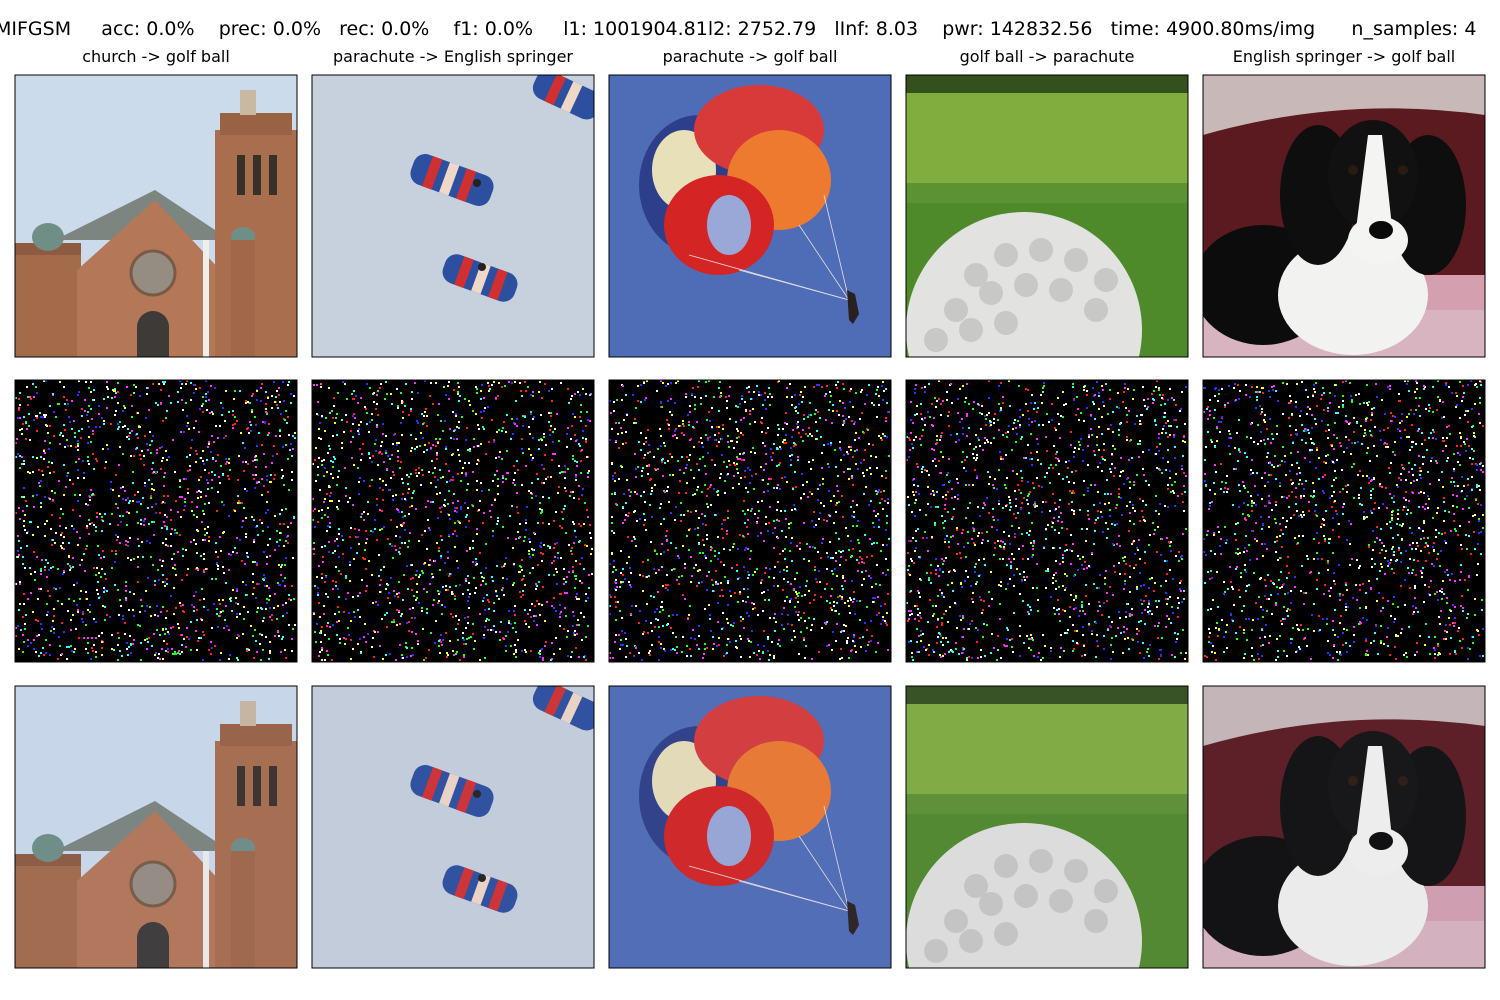  What do you see at coordinates (750, 56) in the screenshot?
I see `column-title: parachute -> golf ball` at bounding box center [750, 56].